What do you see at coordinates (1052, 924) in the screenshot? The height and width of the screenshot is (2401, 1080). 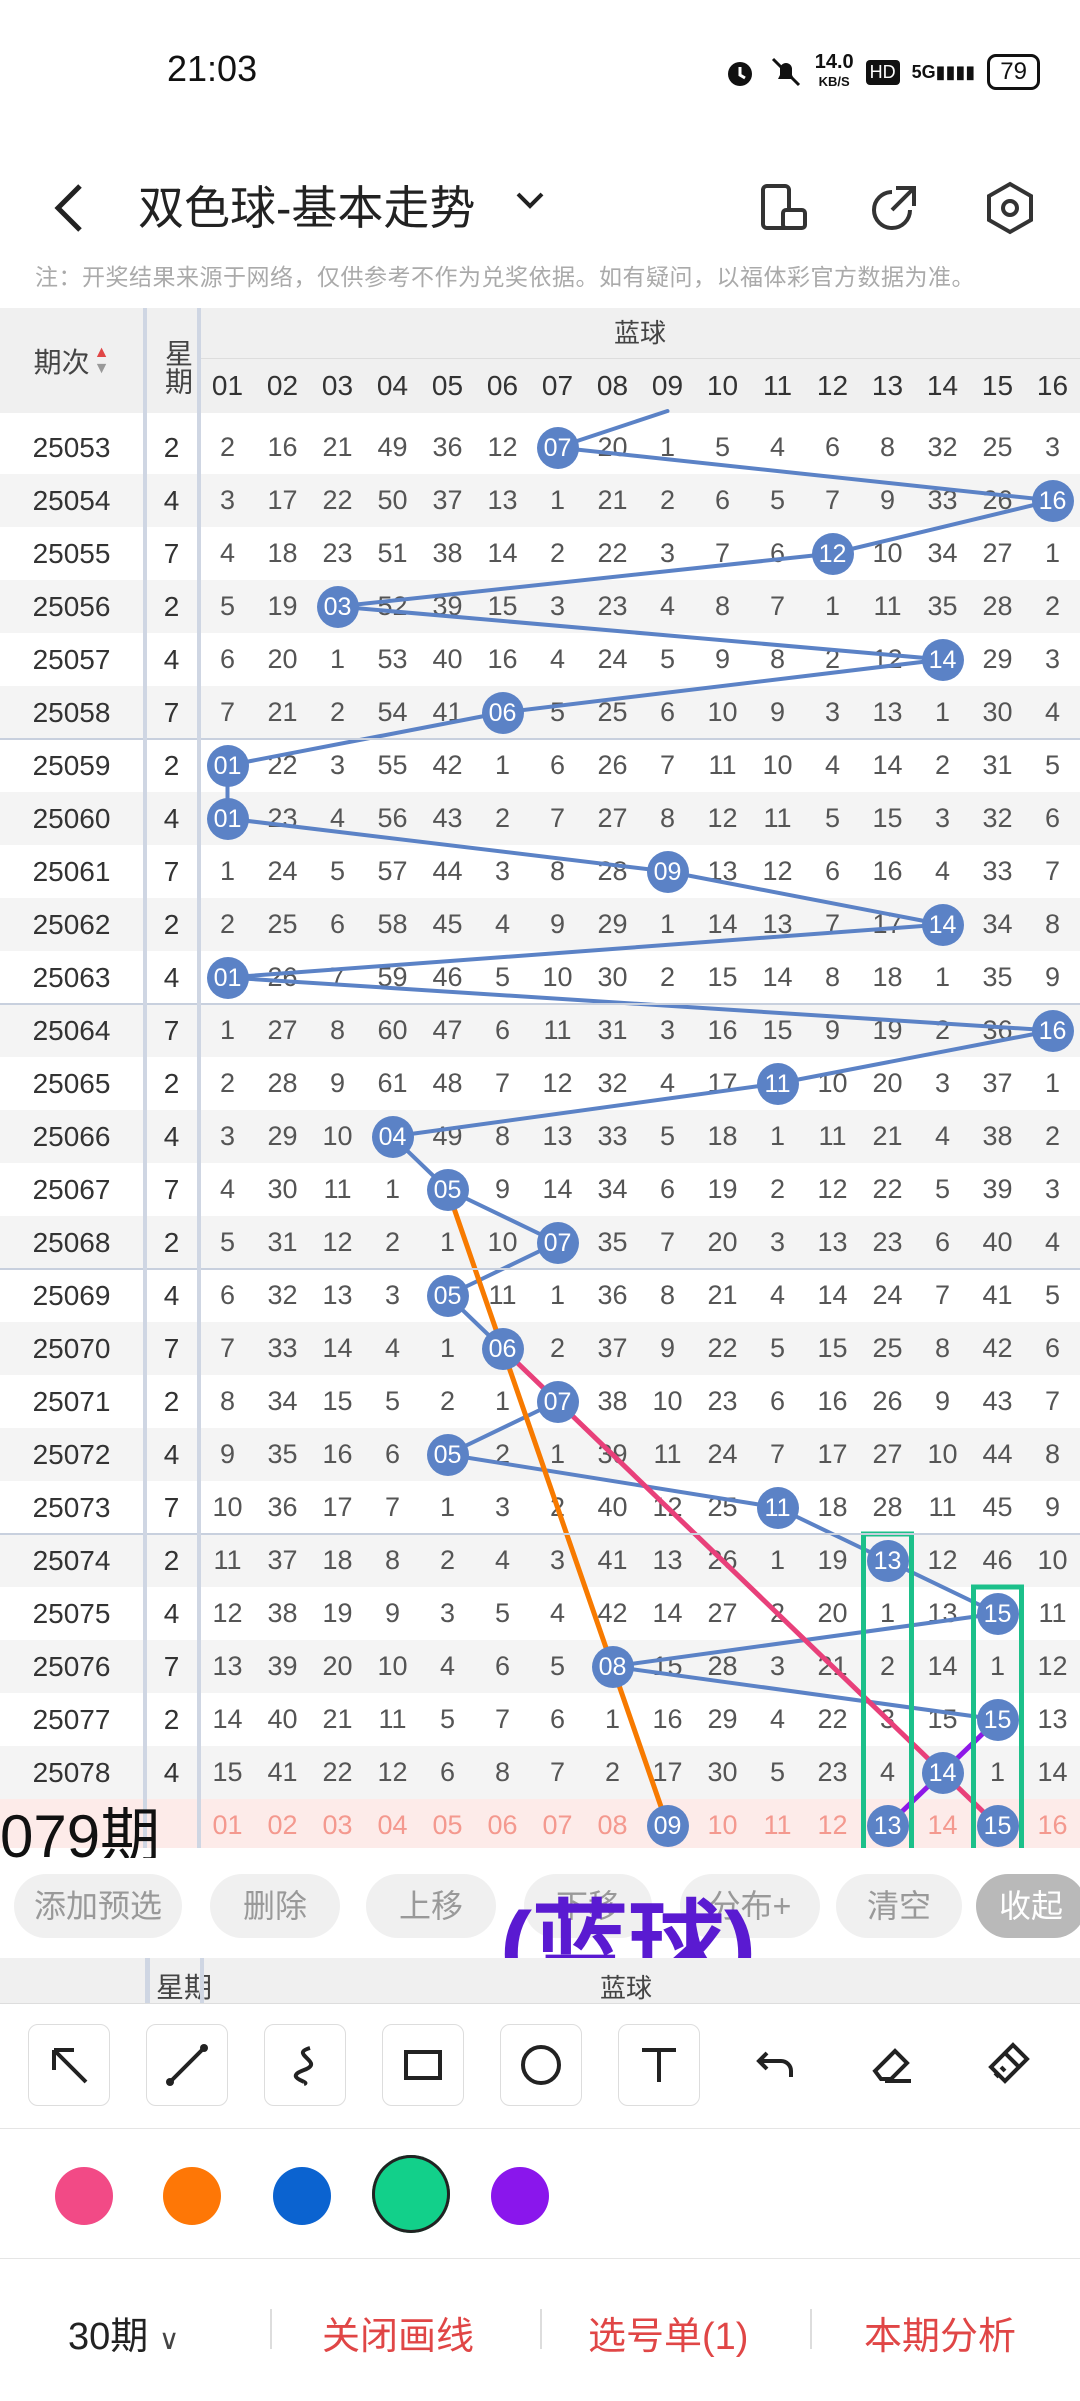 I see `miss-count-cell: 8` at bounding box center [1052, 924].